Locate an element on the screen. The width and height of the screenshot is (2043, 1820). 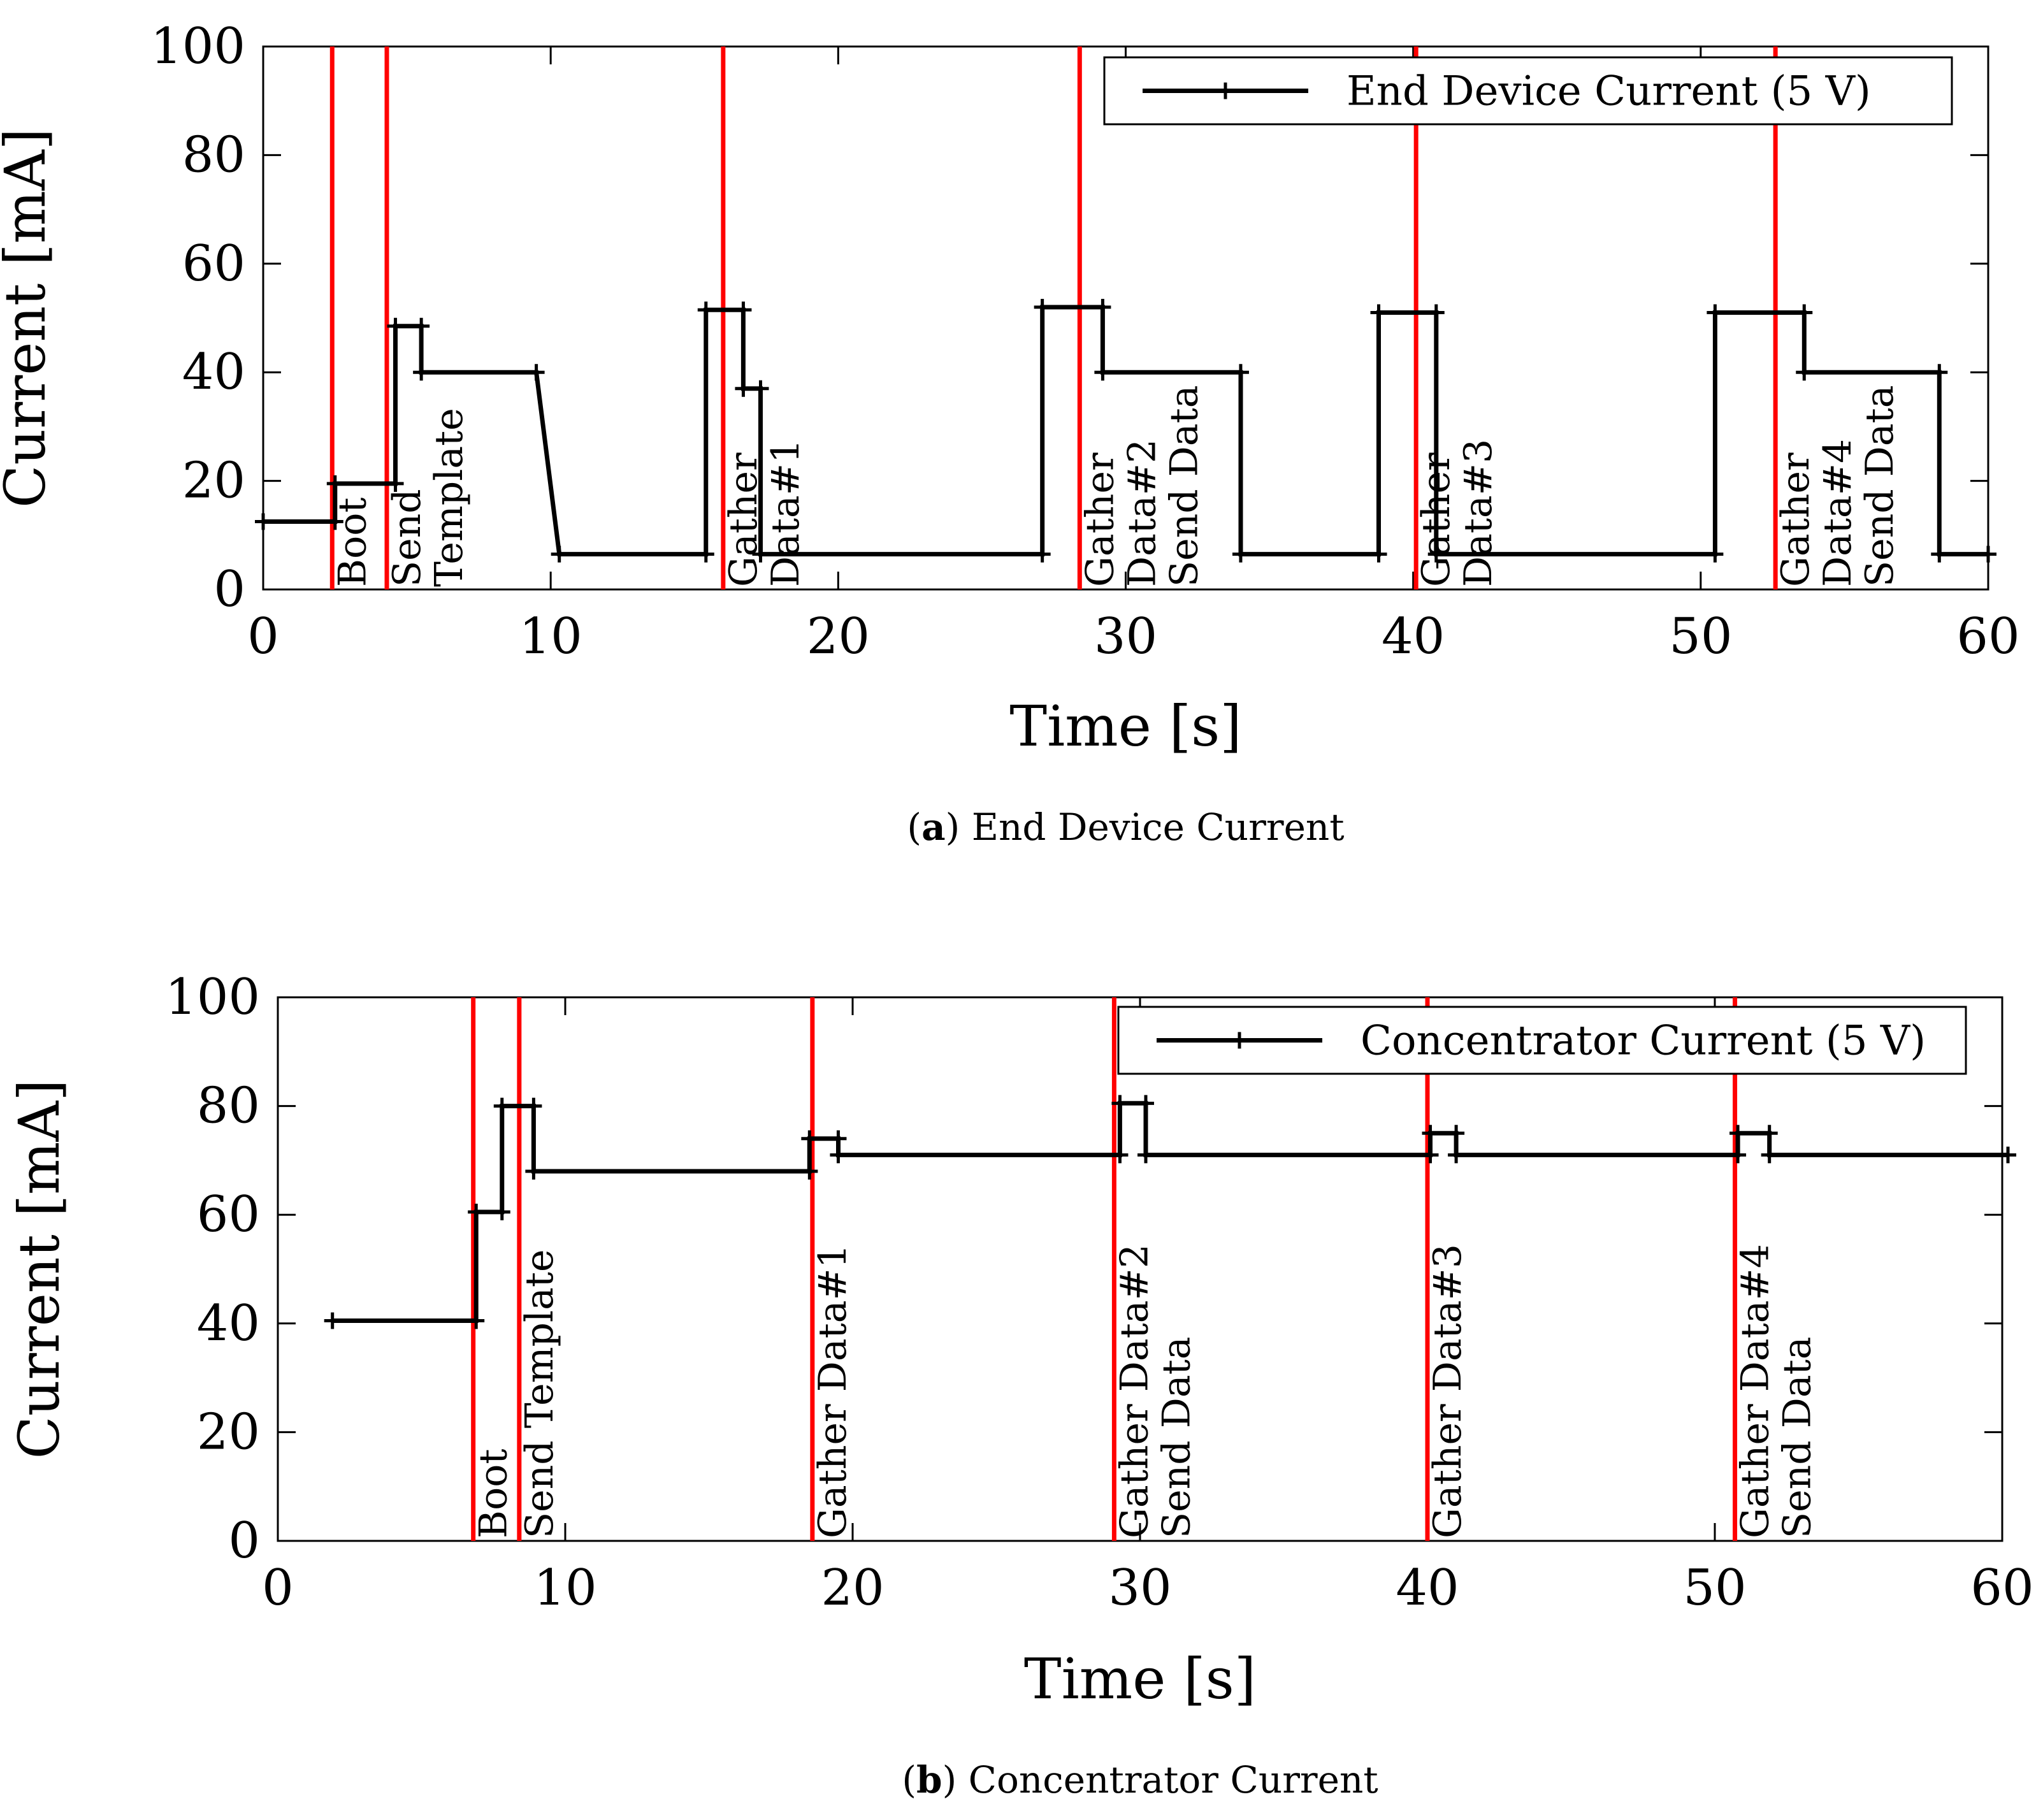
event-label: Data#4 is located at coordinates (1838, 513).